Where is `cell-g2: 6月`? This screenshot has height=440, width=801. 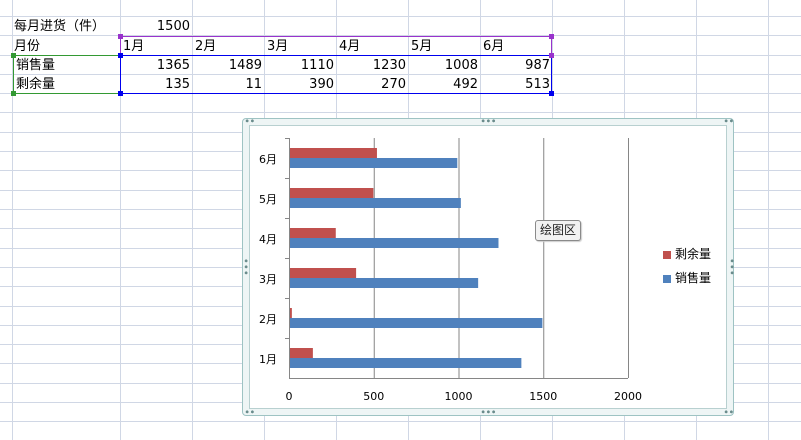
cell-g2: 6月 is located at coordinates (494, 46).